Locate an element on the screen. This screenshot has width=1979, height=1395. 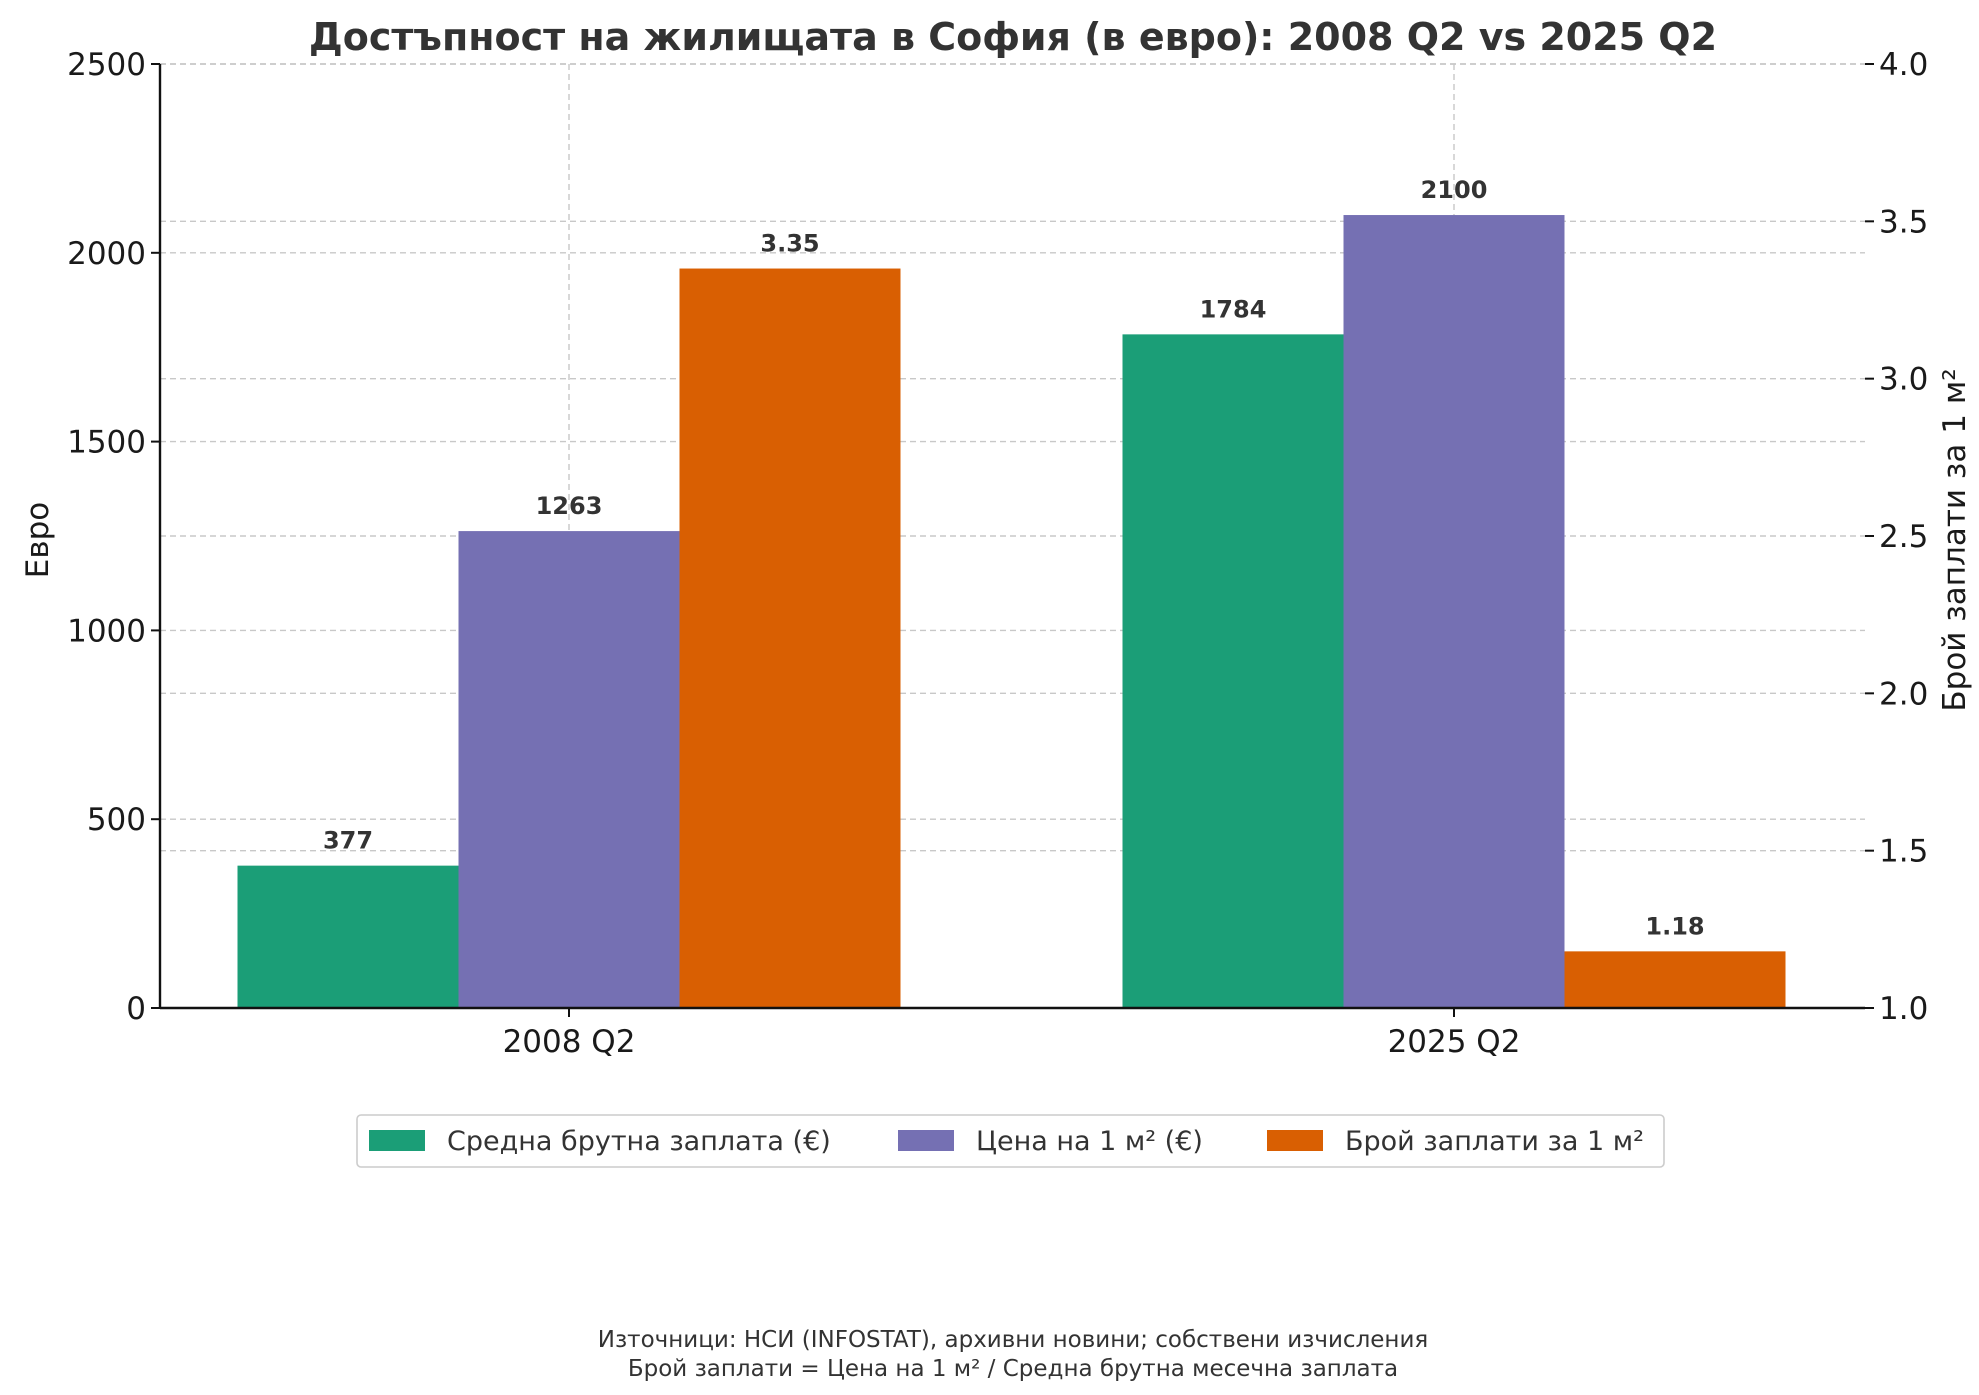
y-axis-label-right: Брой заплати за 1 м² is located at coordinates (1955, 539).